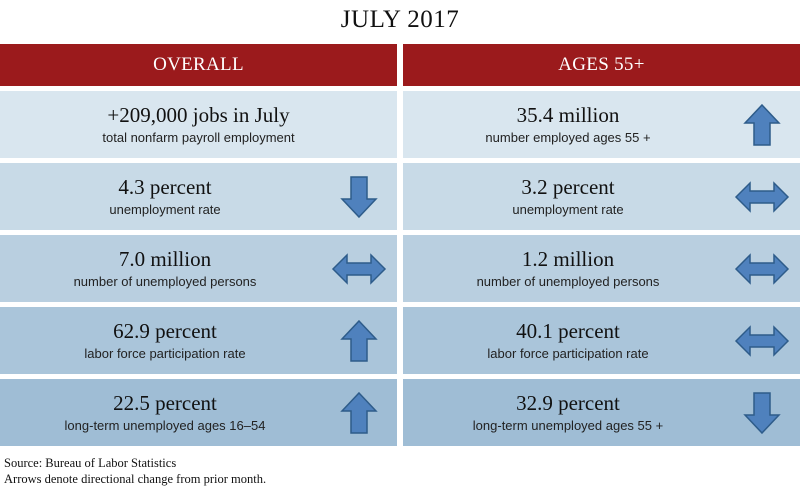  What do you see at coordinates (165, 259) in the screenshot?
I see `row-value: 7.0 million` at bounding box center [165, 259].